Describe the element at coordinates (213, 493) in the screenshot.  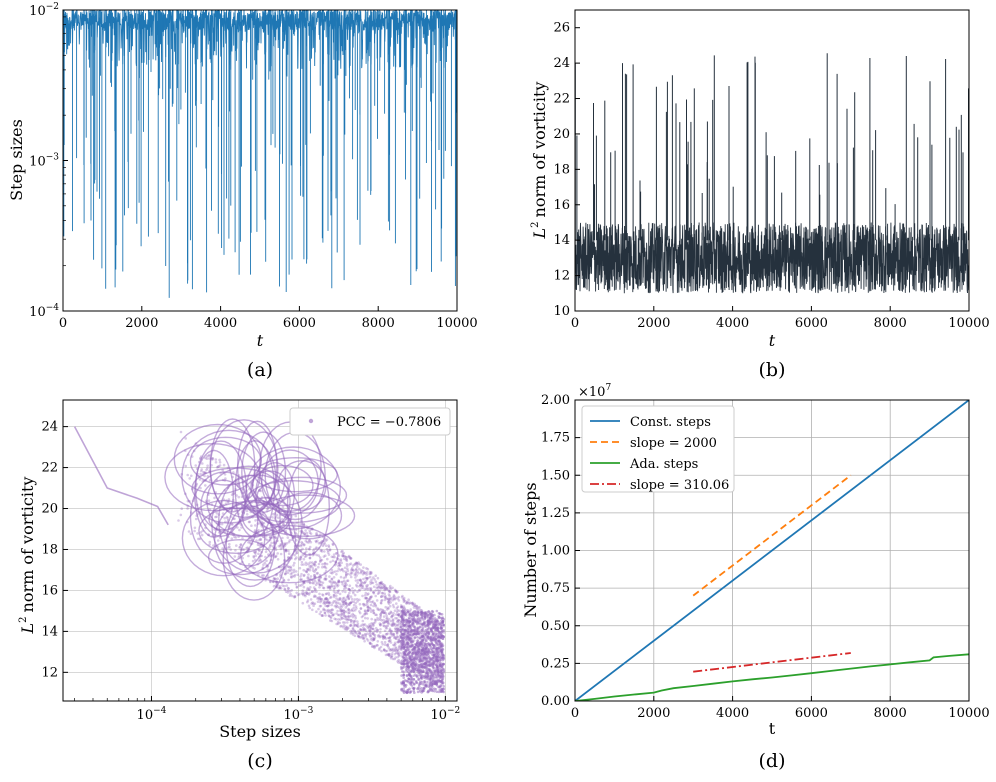
I see `scatter-trajectory` at that location.